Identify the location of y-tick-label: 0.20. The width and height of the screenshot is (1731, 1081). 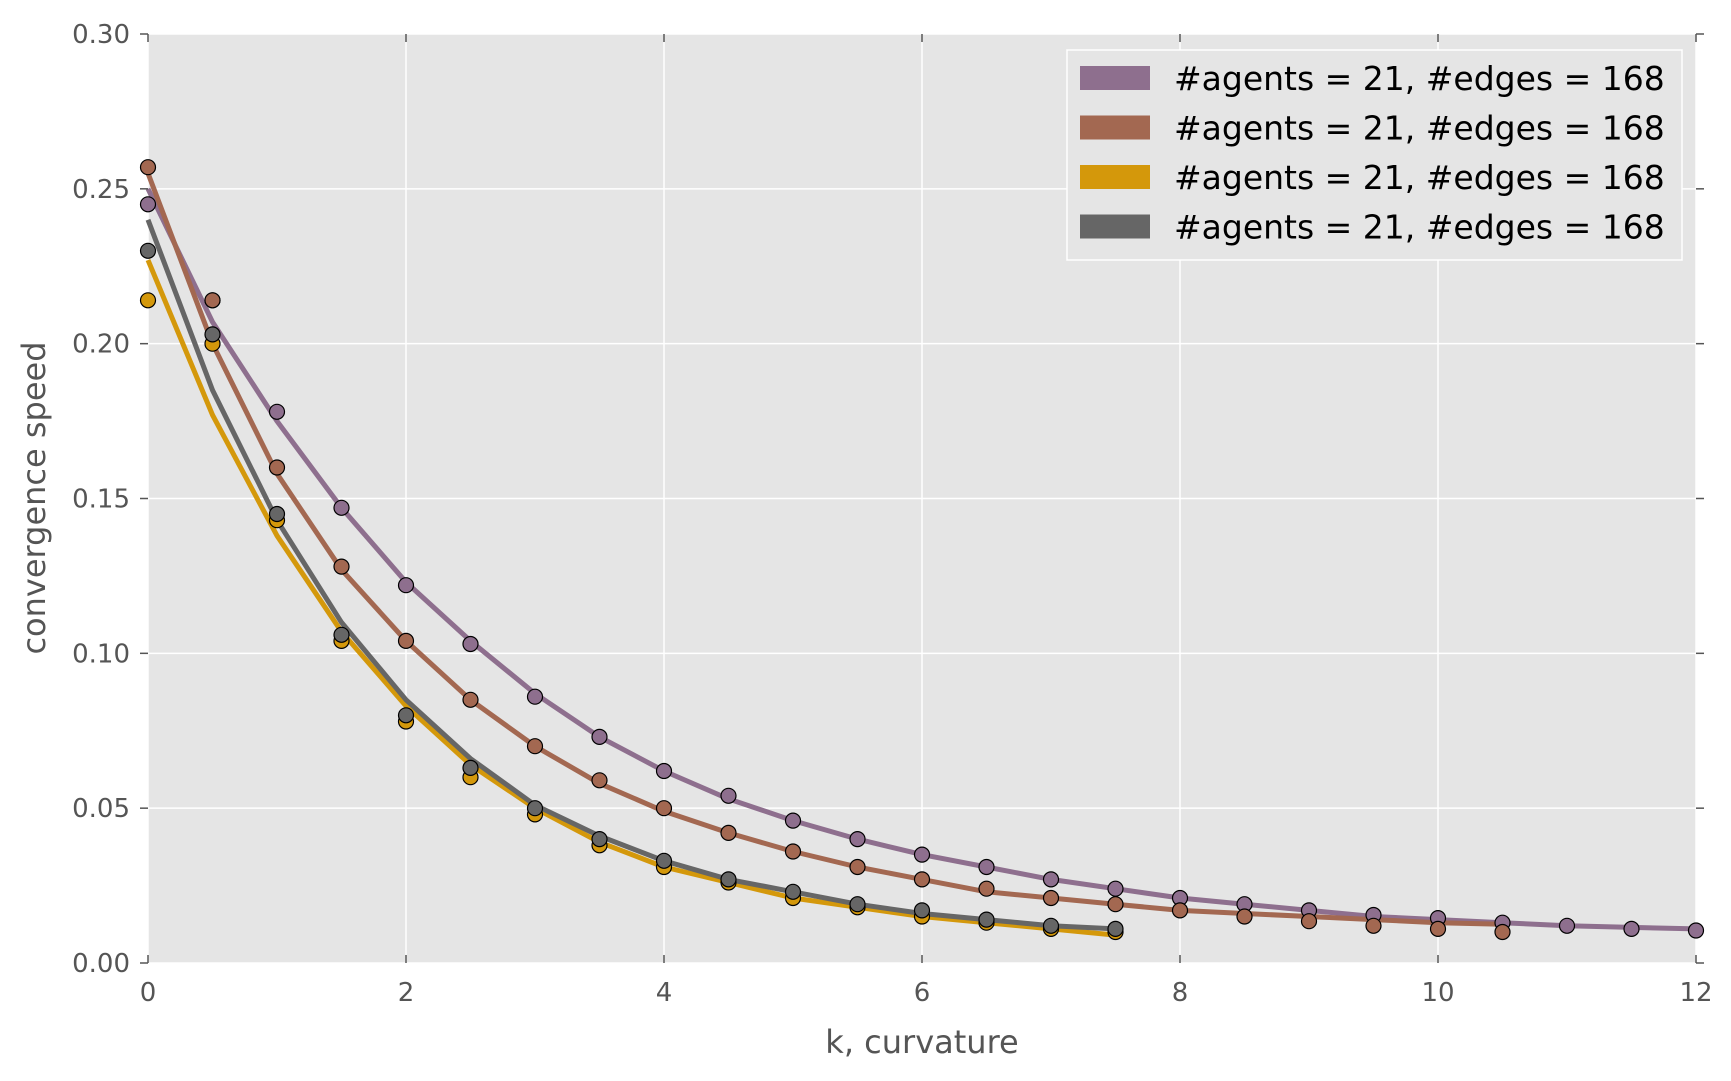
(101, 345).